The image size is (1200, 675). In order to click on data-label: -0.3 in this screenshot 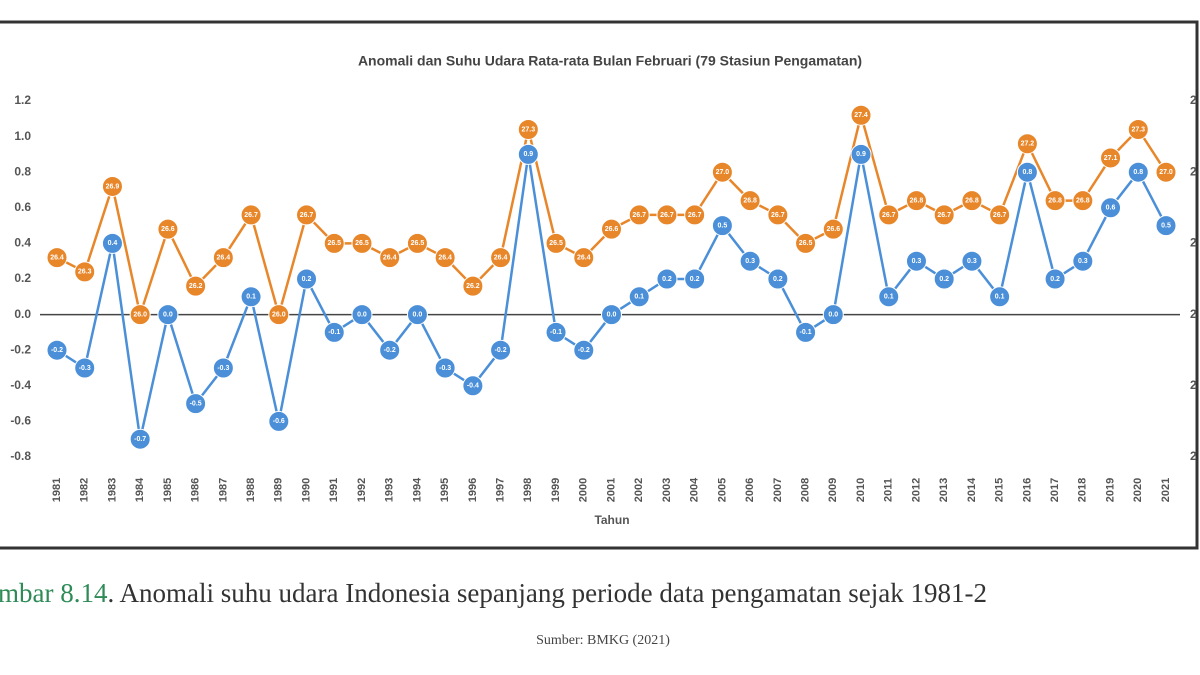, I will do `click(223, 368)`.